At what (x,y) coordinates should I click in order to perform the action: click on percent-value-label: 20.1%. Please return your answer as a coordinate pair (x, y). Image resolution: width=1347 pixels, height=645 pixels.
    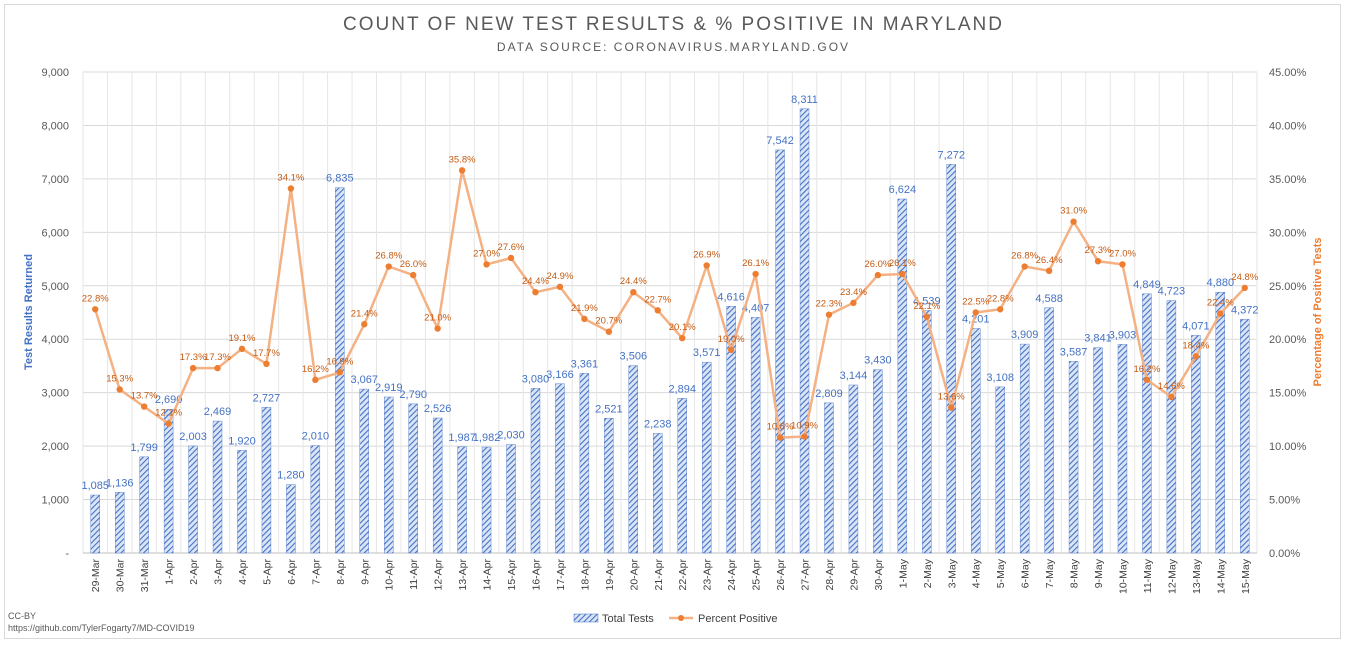
    Looking at the image, I should click on (682, 327).